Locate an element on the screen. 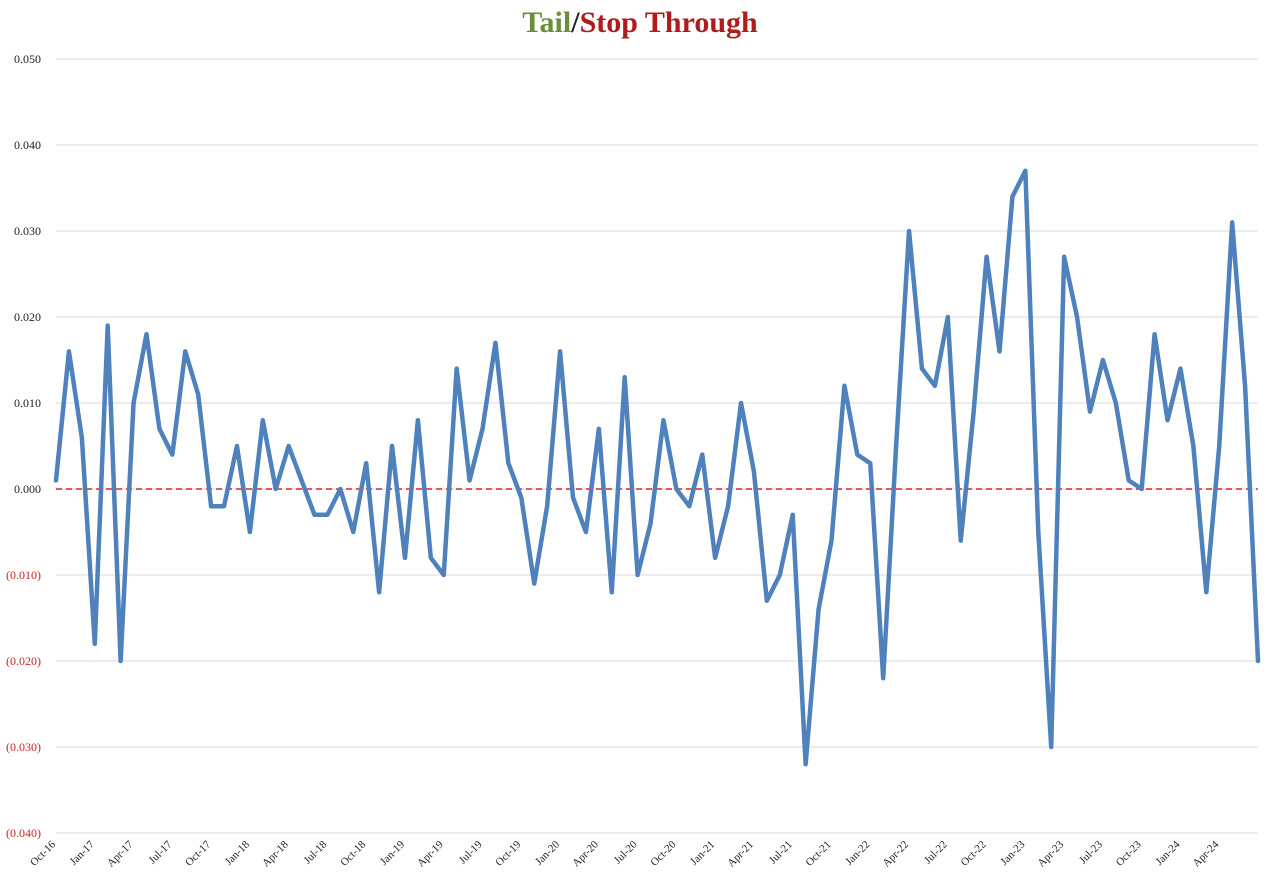 The width and height of the screenshot is (1280, 888). y-tick-label: 0.020 is located at coordinates (27, 317).